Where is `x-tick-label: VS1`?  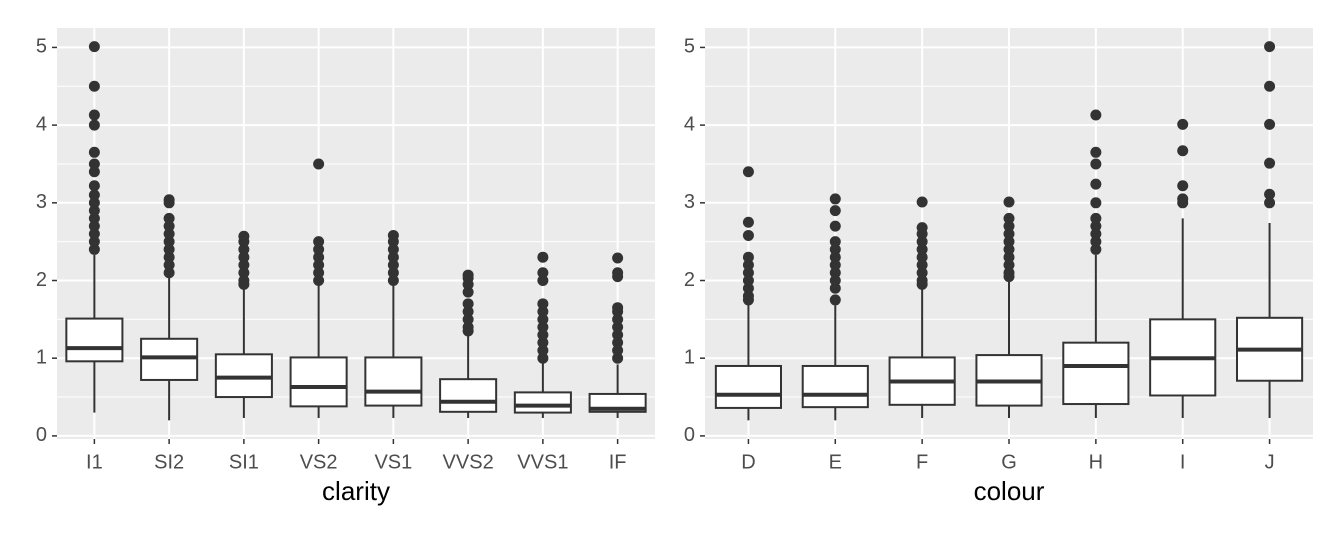 x-tick-label: VS1 is located at coordinates (393, 462).